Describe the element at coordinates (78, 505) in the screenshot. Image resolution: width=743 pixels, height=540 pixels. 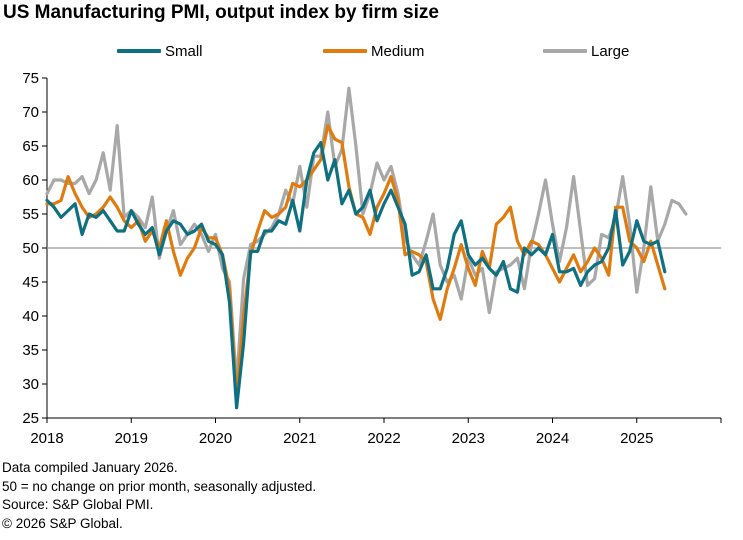
I see `note-source: Source: S&P Global PMI.` at that location.